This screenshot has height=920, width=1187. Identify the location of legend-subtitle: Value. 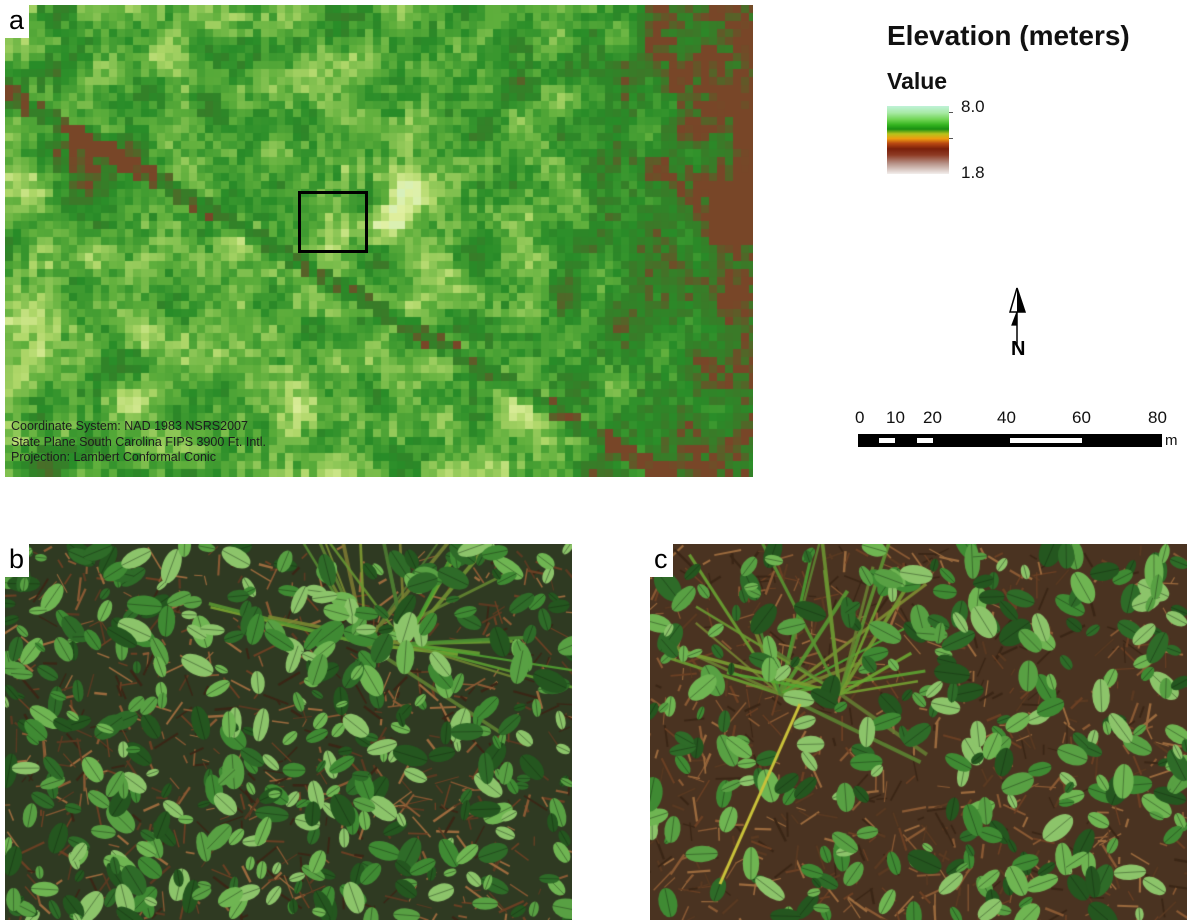
(917, 81).